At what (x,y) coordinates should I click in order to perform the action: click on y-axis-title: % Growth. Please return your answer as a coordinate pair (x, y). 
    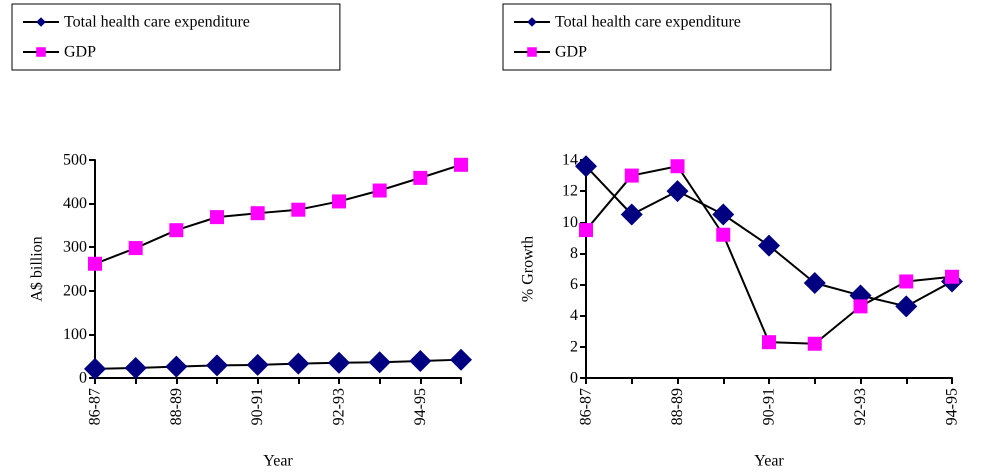
    Looking at the image, I should click on (528, 269).